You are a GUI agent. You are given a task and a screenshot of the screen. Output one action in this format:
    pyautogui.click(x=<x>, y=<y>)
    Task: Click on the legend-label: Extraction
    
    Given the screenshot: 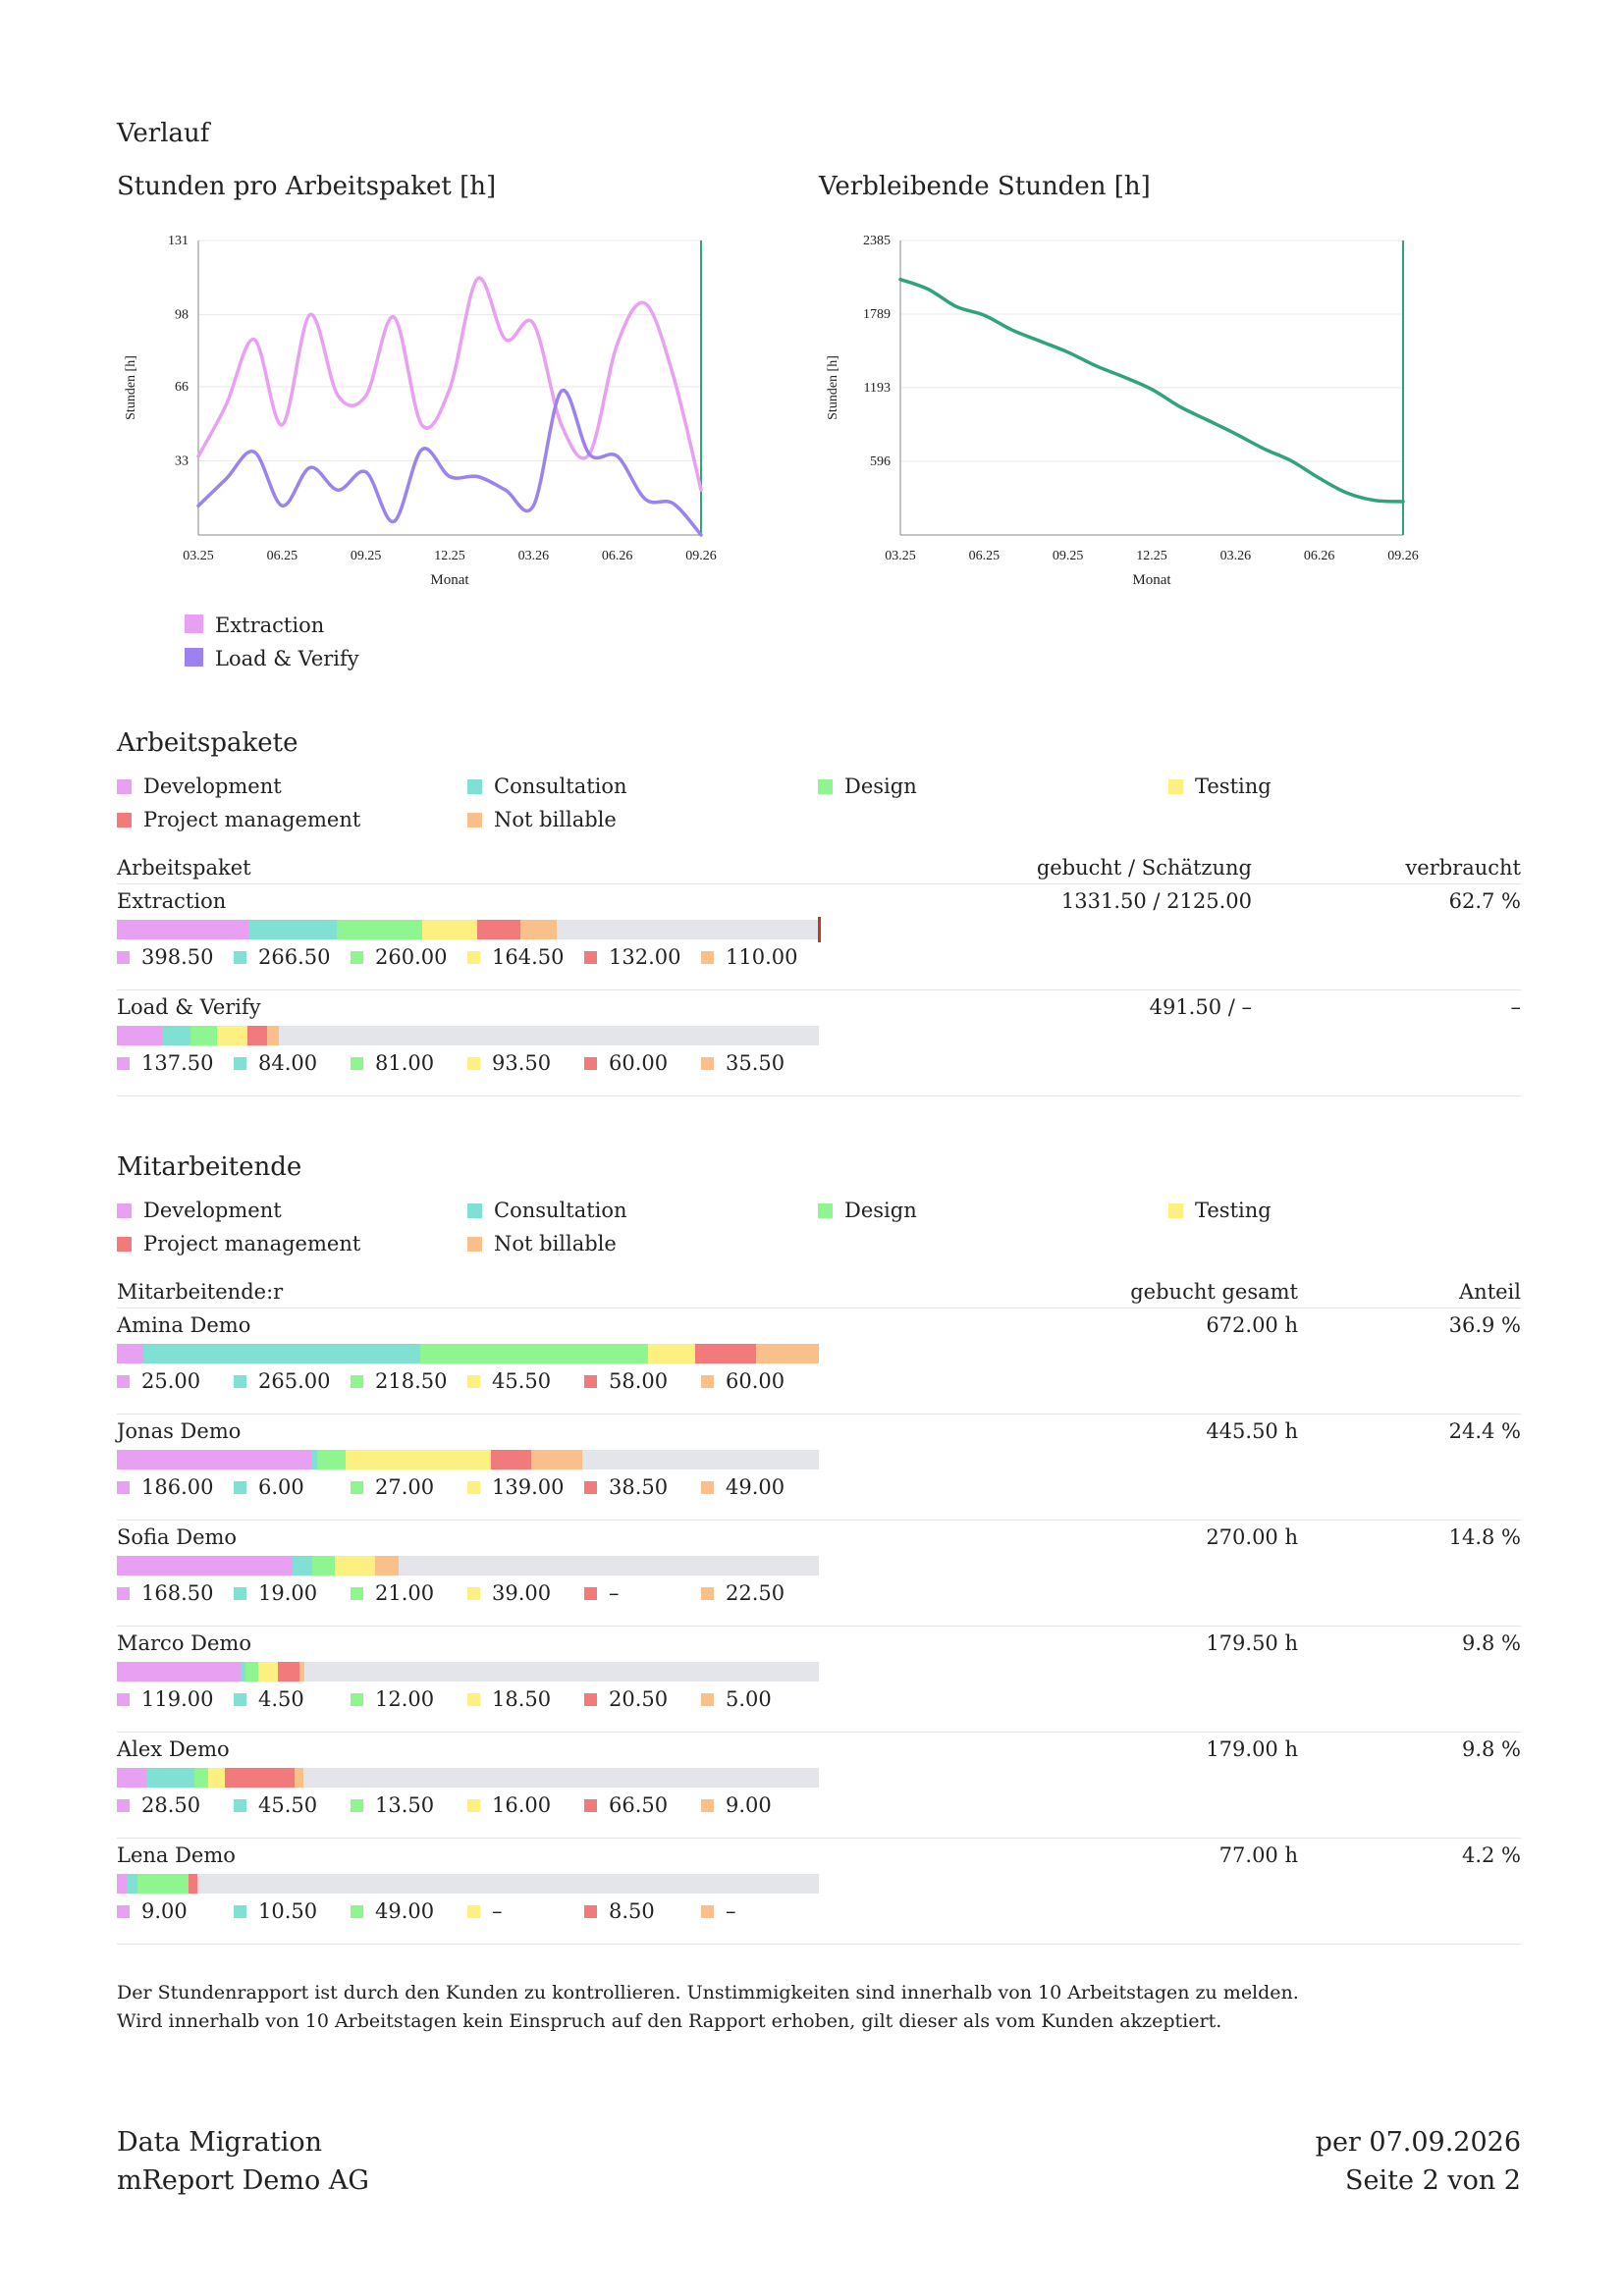 What is the action you would take?
    pyautogui.click(x=270, y=625)
    